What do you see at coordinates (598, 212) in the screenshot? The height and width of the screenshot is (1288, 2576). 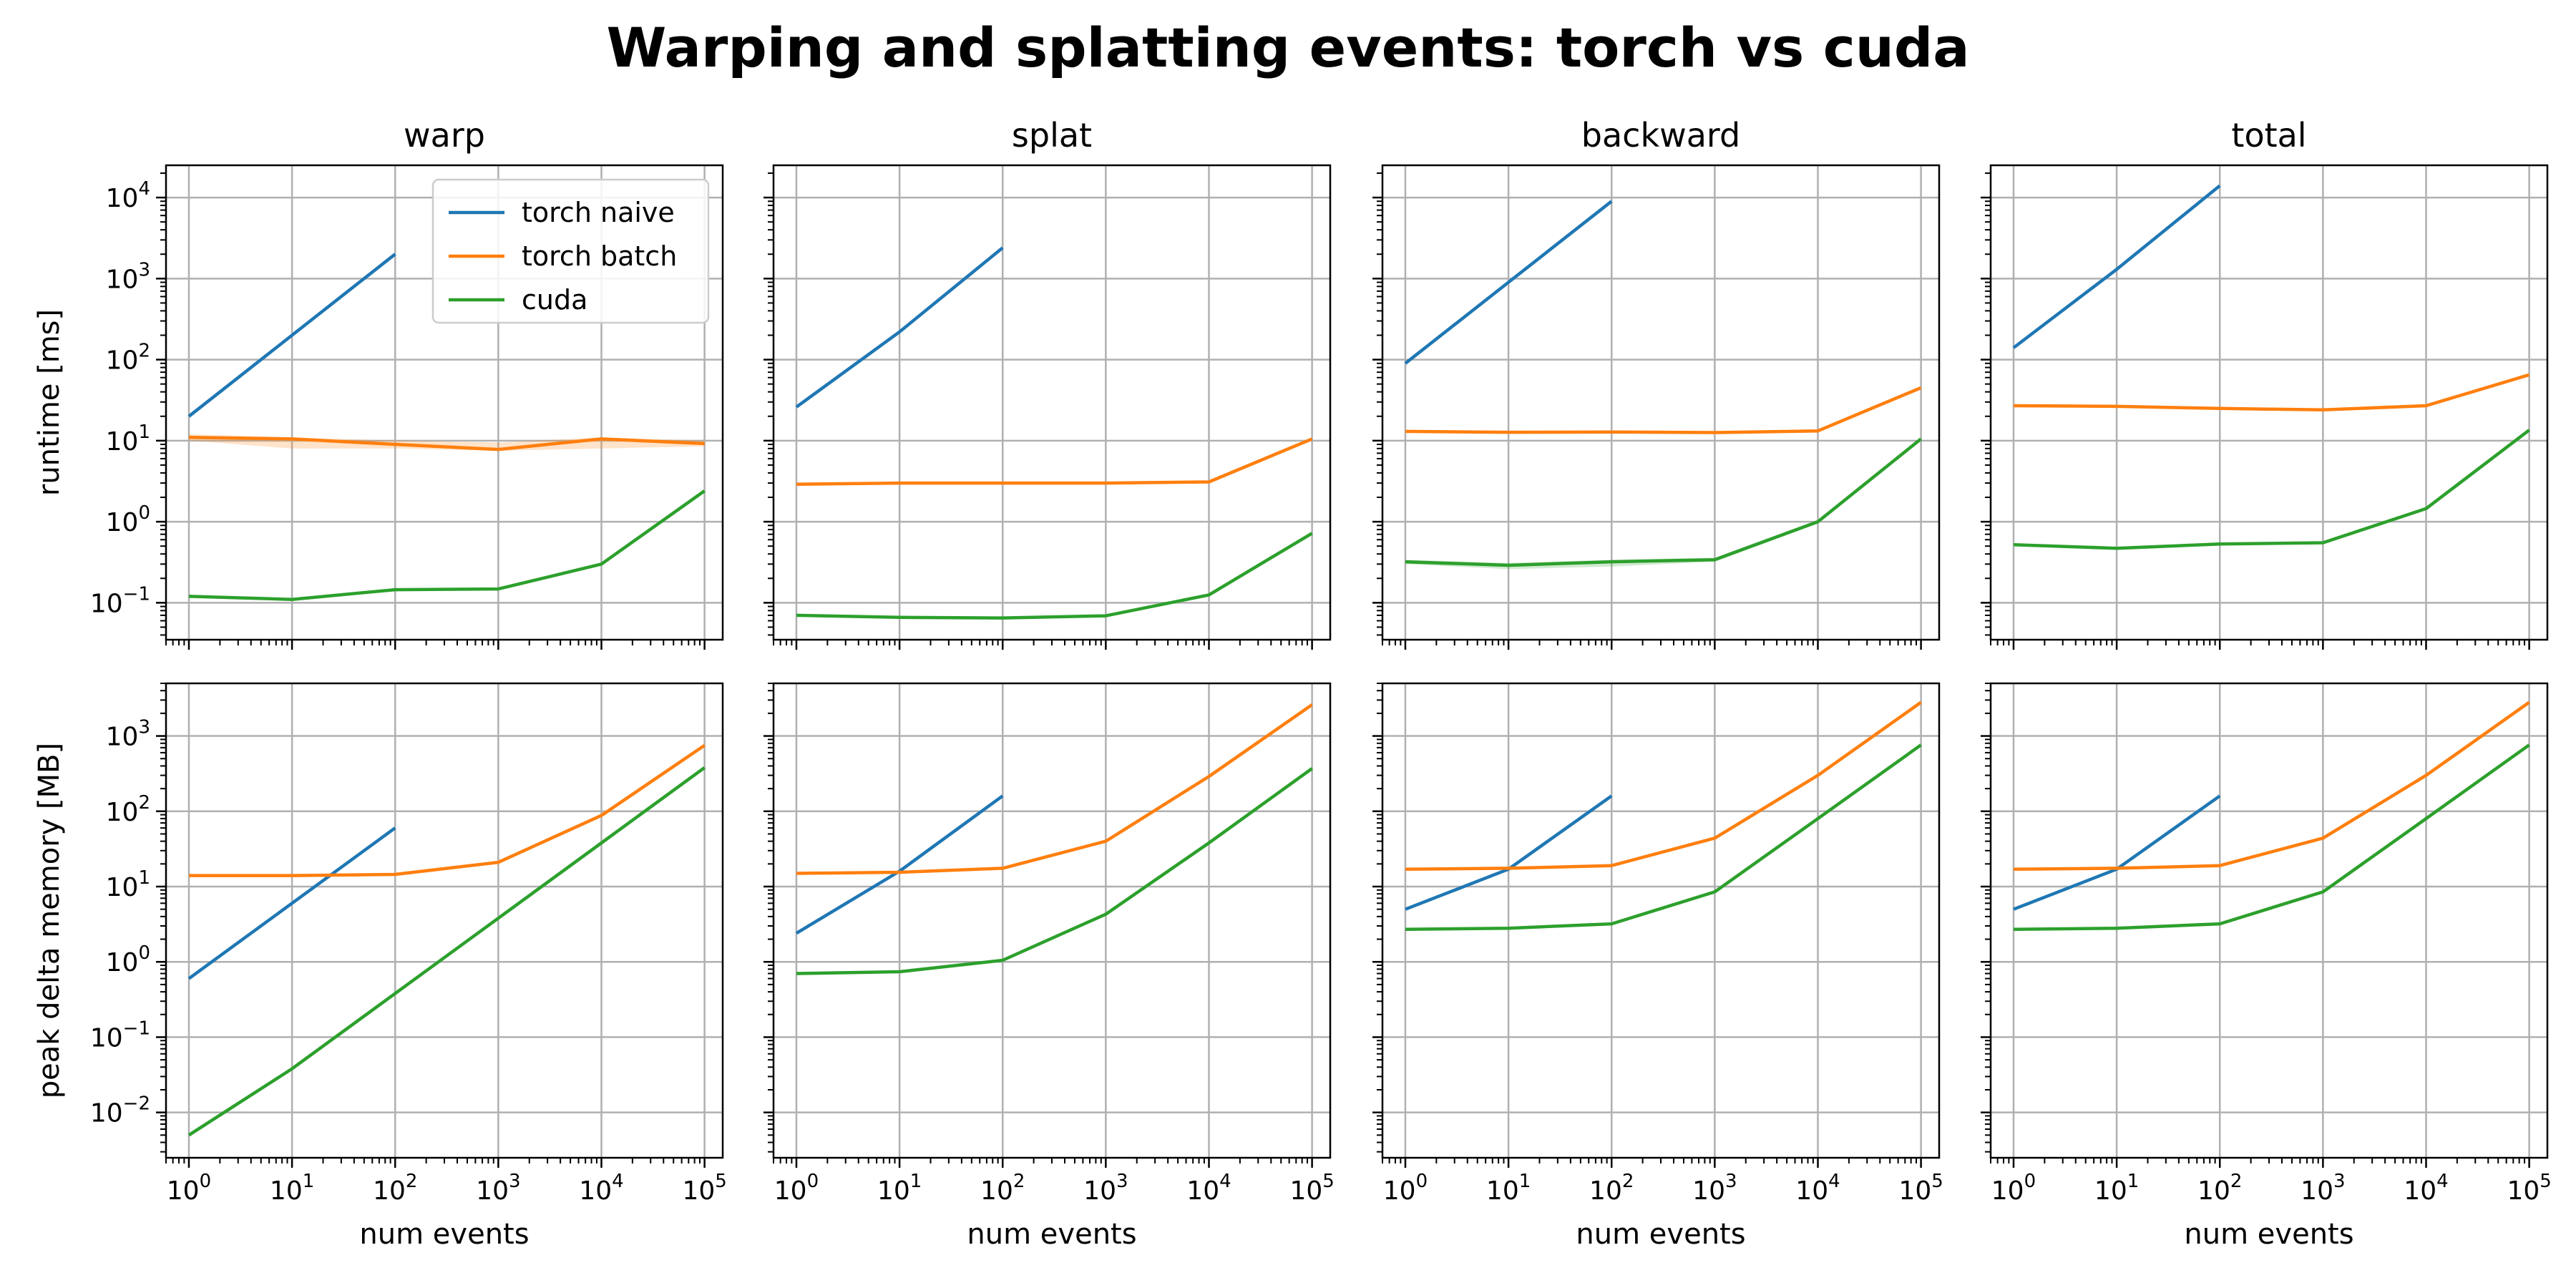 I see `legend-label-torch-naive: torch naive` at bounding box center [598, 212].